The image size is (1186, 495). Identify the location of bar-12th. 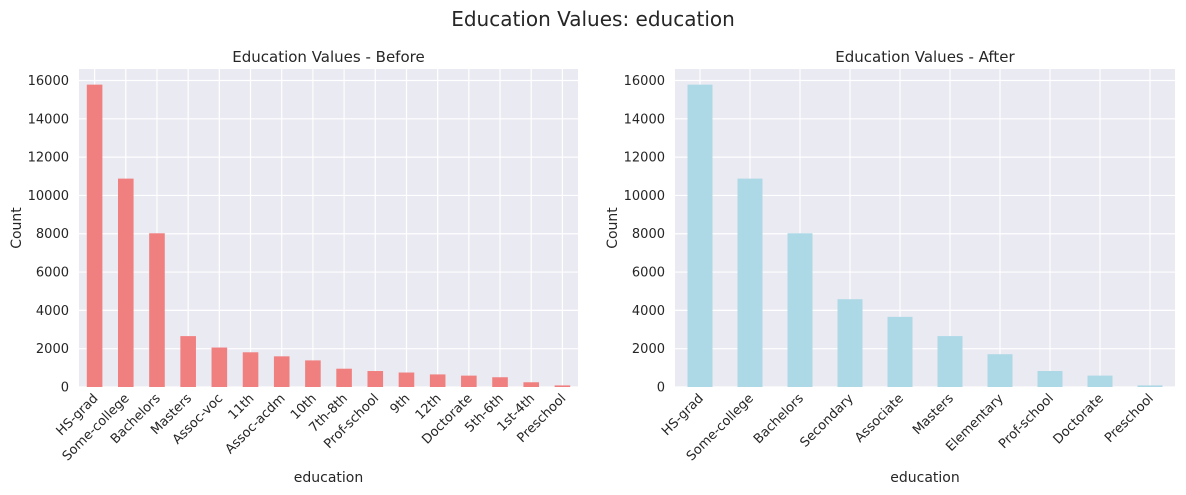
(437, 380).